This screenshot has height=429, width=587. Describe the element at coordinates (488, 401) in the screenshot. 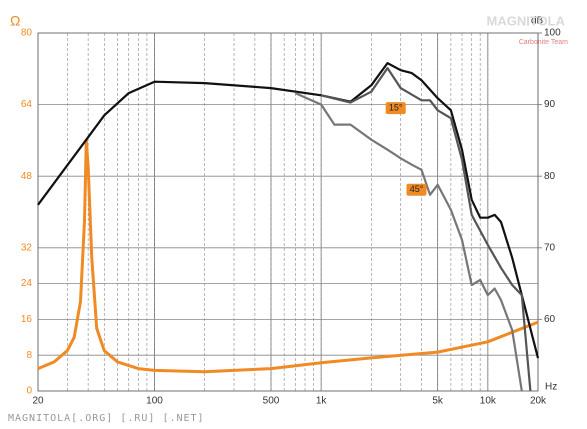

I see `x-tick-label: 10k` at that location.